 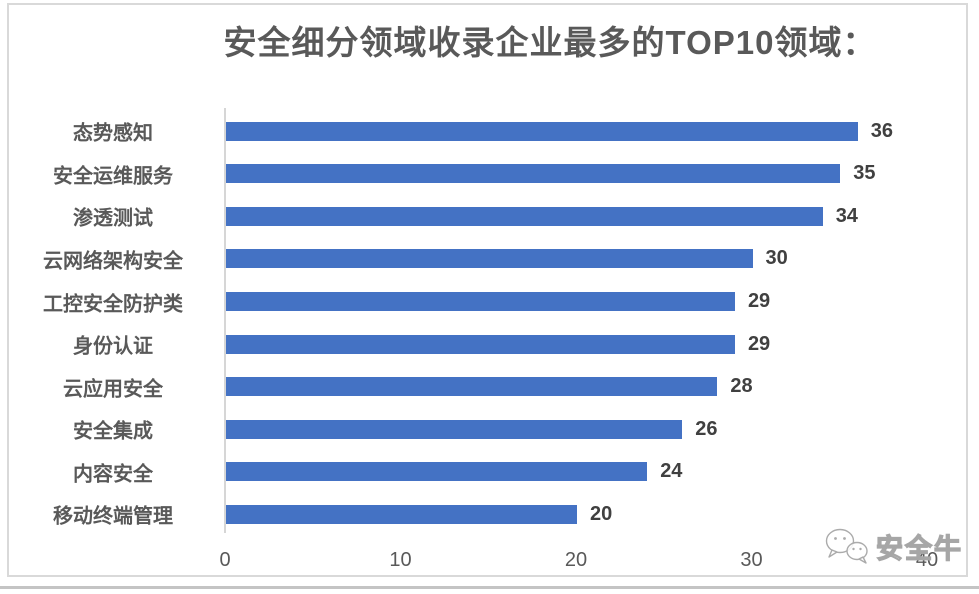 I want to click on x-tick-label: 30, so click(x=751, y=560).